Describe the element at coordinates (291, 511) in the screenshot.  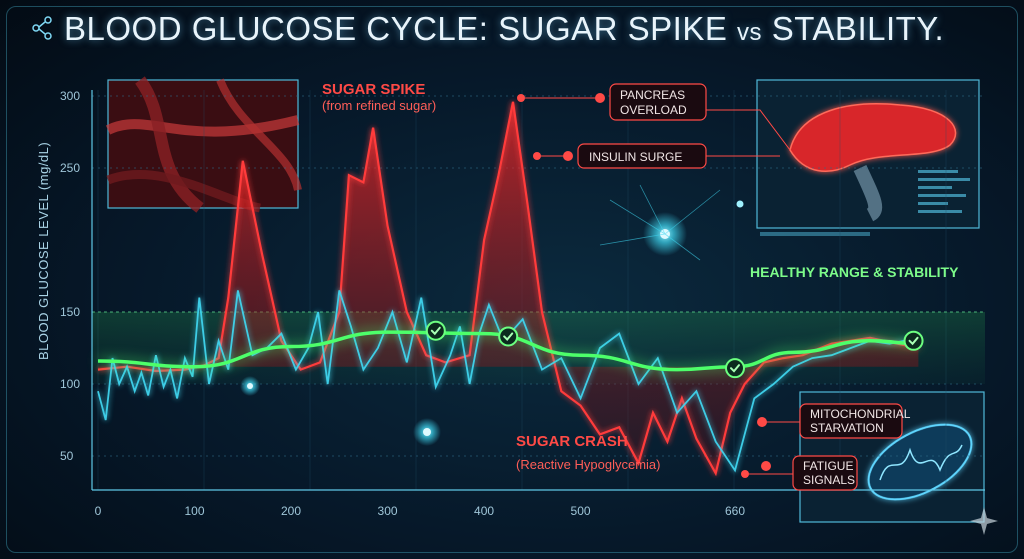
I see `x-tick-label: 200` at that location.